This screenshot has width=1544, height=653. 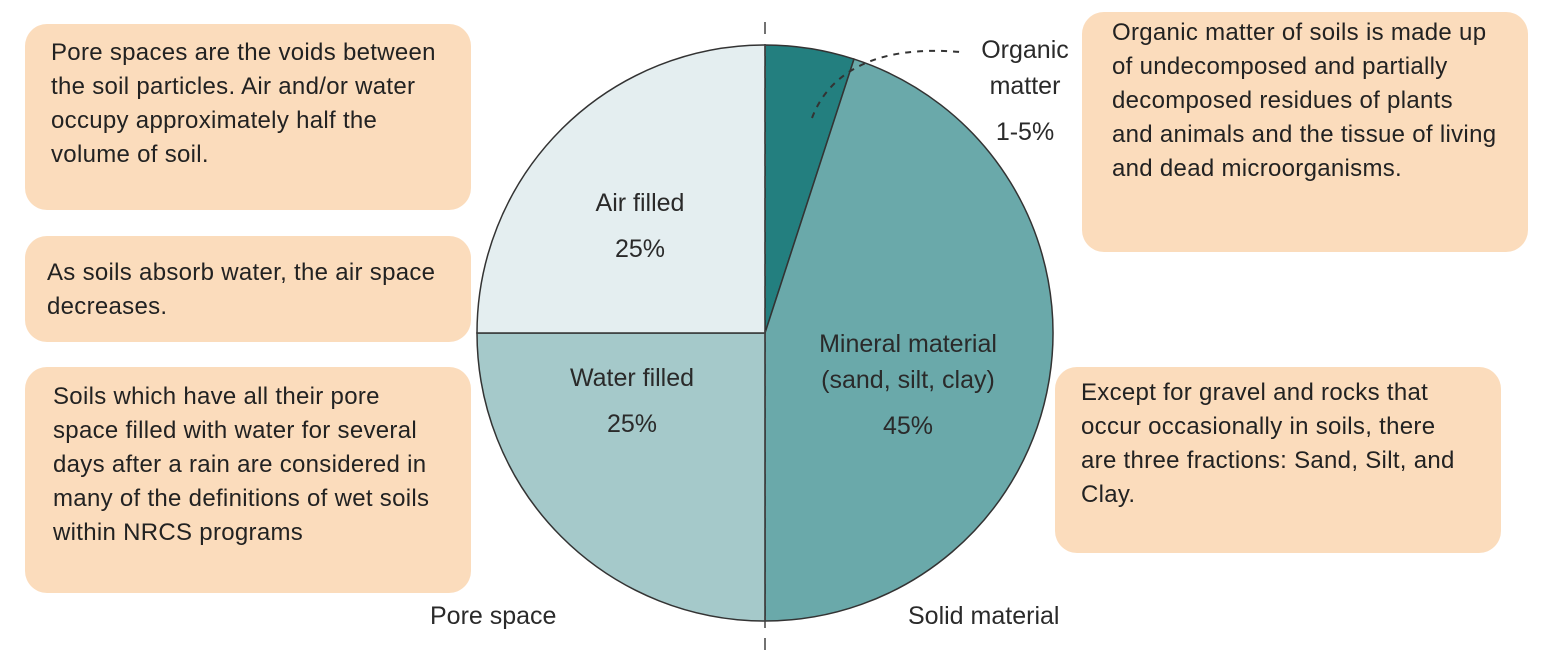 I want to click on slice-label: Air filled 25%, so click(x=640, y=226).